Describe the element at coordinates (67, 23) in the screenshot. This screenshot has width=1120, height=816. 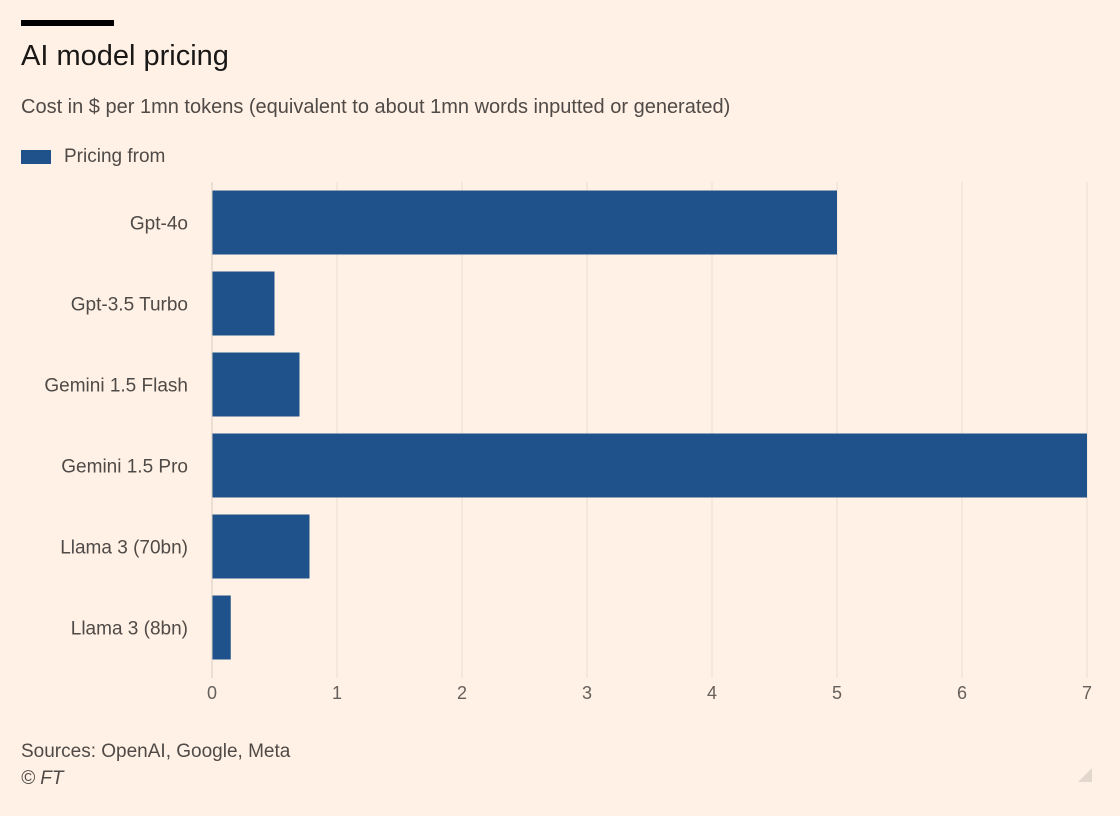
I see `title-accent-bar` at that location.